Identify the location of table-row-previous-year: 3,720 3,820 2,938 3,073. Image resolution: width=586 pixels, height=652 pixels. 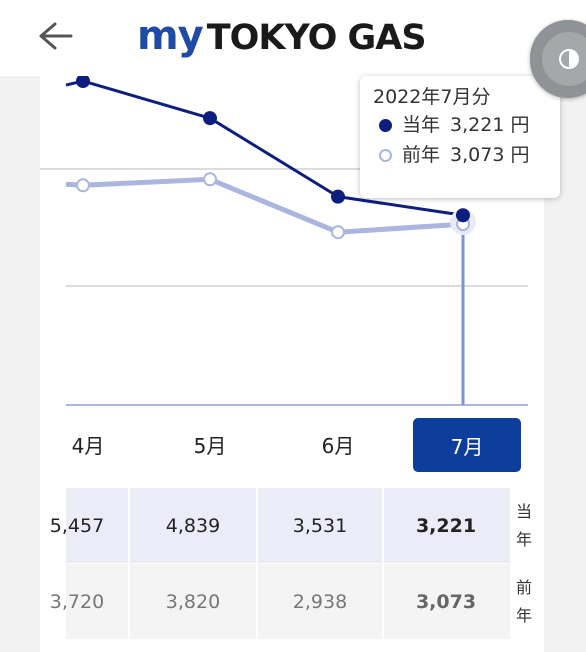
(294, 601).